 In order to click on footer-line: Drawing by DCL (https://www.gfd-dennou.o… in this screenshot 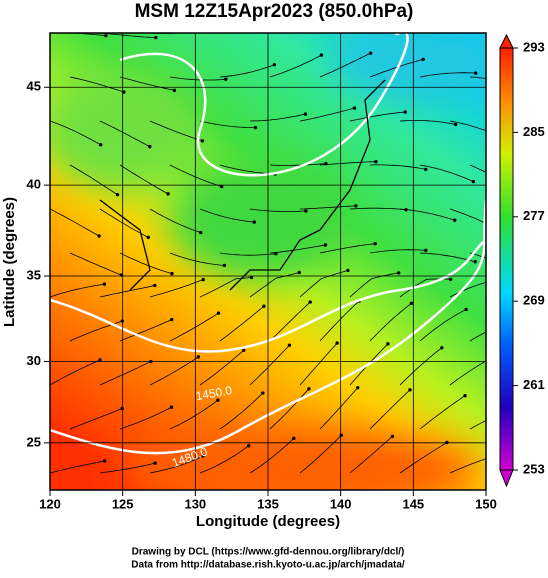, I will do `click(268, 552)`.